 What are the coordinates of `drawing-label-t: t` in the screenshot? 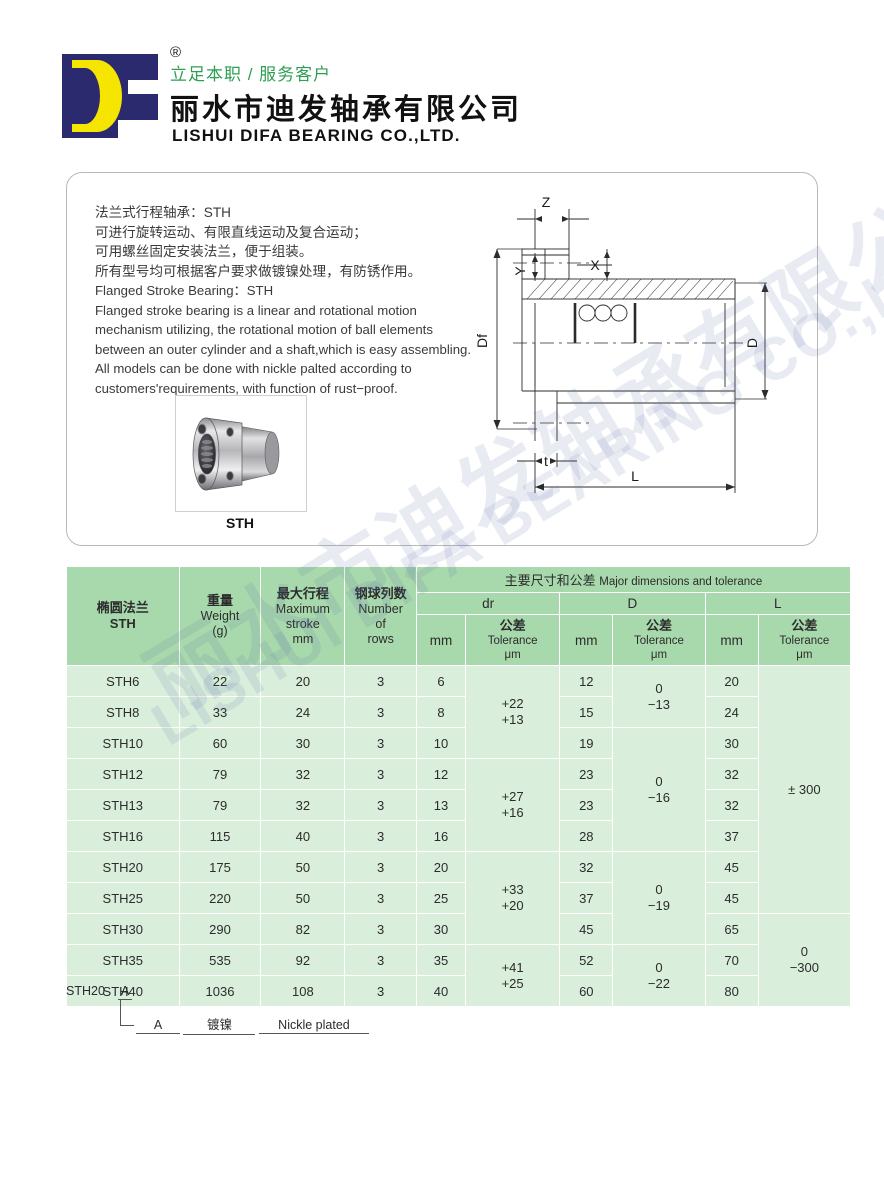 It's located at (546, 461).